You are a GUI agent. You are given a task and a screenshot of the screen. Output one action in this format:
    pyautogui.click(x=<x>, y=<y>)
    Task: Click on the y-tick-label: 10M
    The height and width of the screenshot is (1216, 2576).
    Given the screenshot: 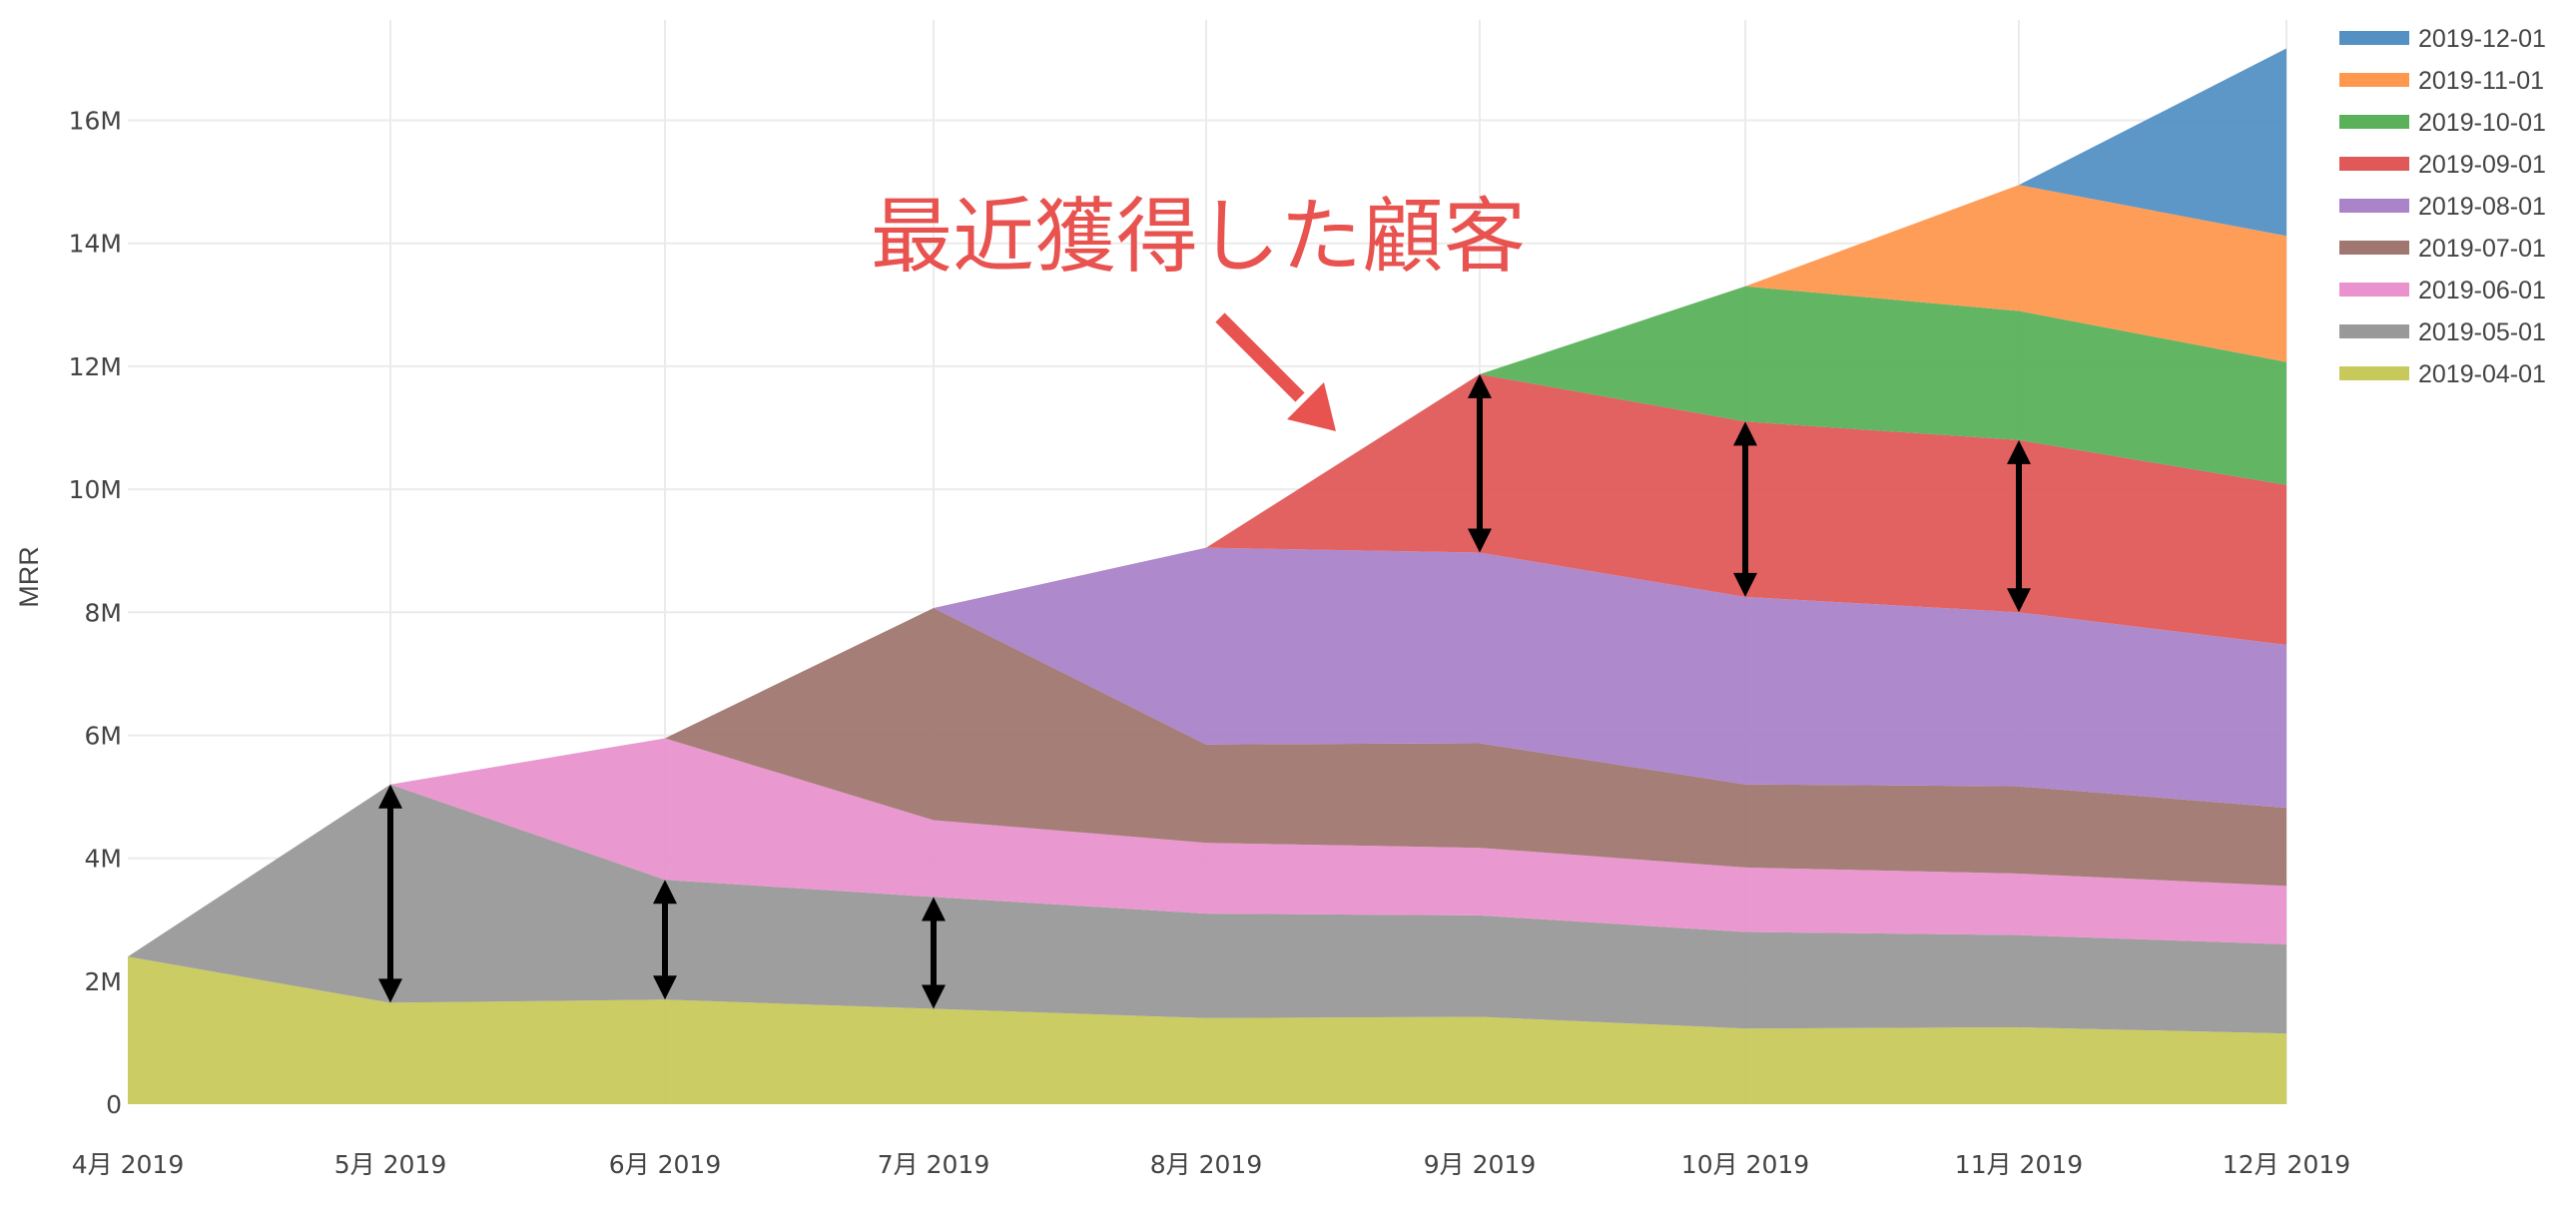 What is the action you would take?
    pyautogui.click(x=95, y=490)
    